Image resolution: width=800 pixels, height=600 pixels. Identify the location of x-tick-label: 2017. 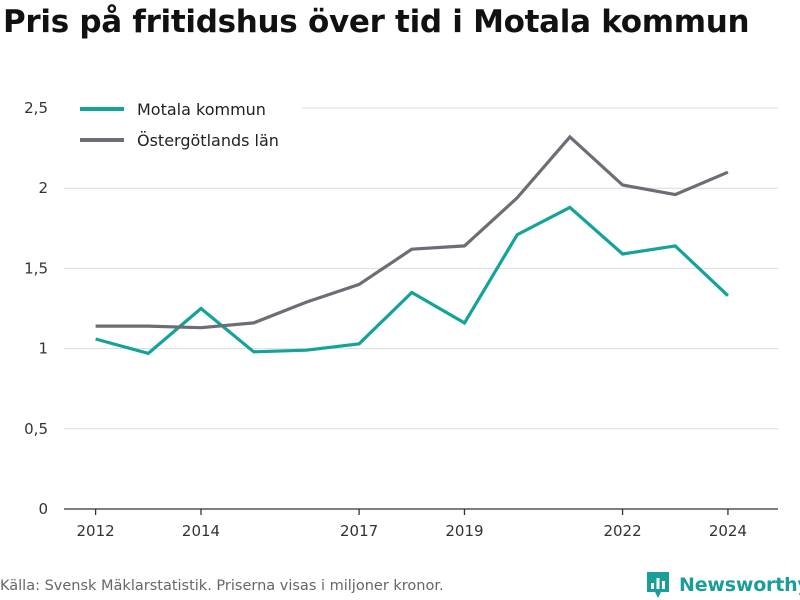
(359, 531).